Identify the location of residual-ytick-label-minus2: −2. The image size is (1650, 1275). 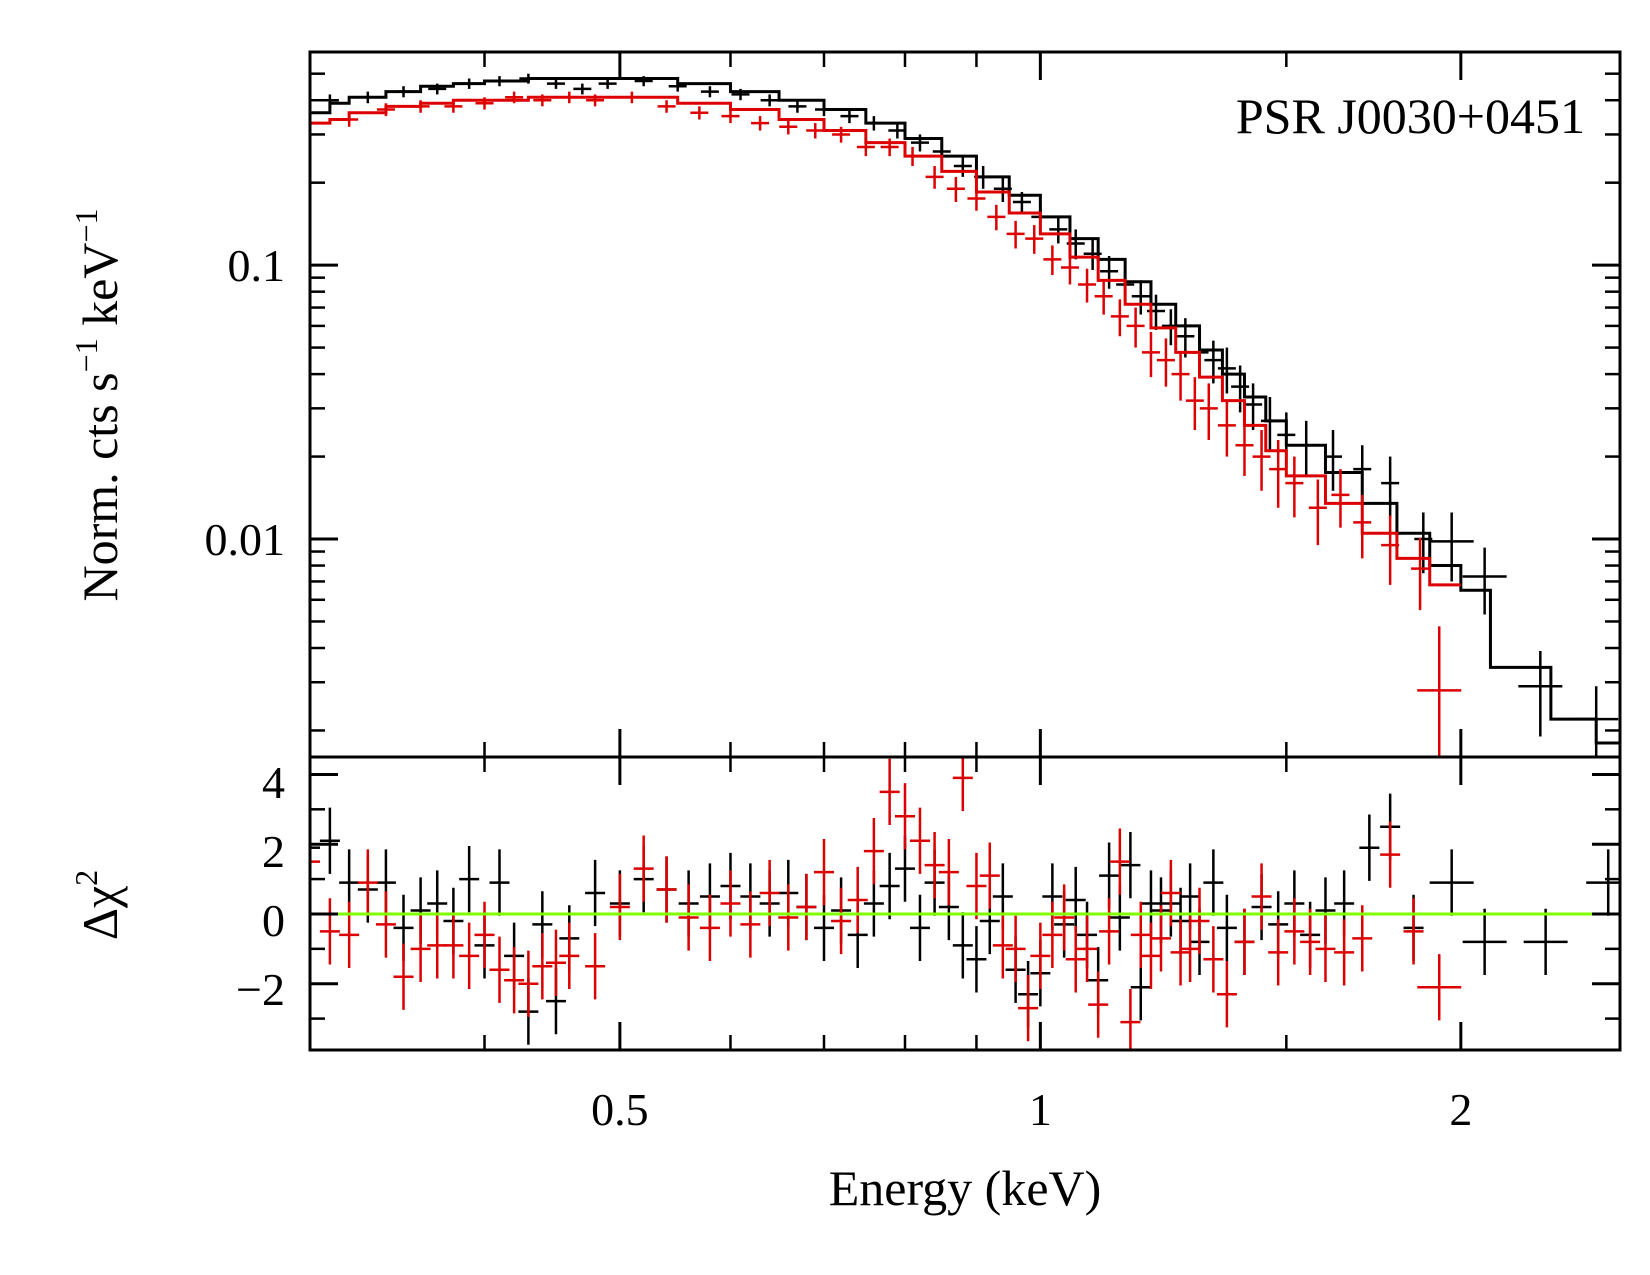
(260, 989).